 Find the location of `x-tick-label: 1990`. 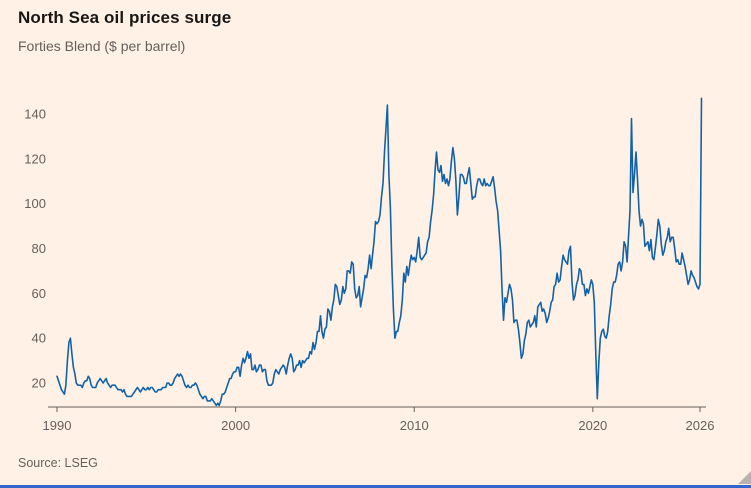

x-tick-label: 1990 is located at coordinates (57, 425).